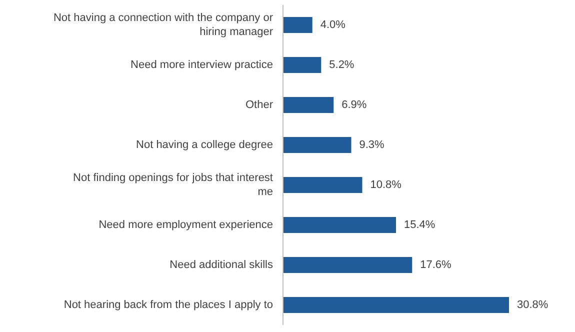 Image resolution: width=575 pixels, height=332 pixels. What do you see at coordinates (436, 265) in the screenshot?
I see `data-label: 17.6%` at bounding box center [436, 265].